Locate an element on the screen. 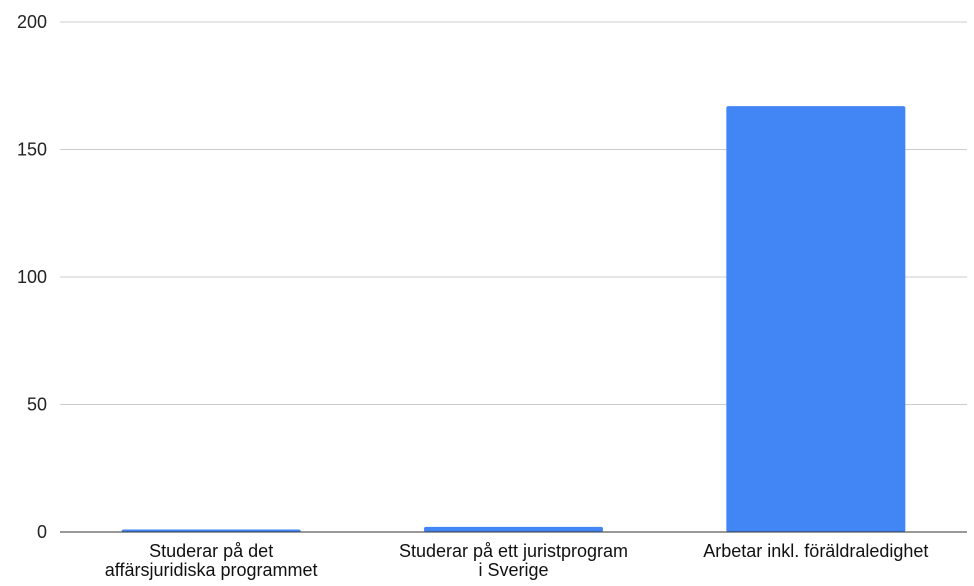  y-tick-label: 200 is located at coordinates (32, 22).